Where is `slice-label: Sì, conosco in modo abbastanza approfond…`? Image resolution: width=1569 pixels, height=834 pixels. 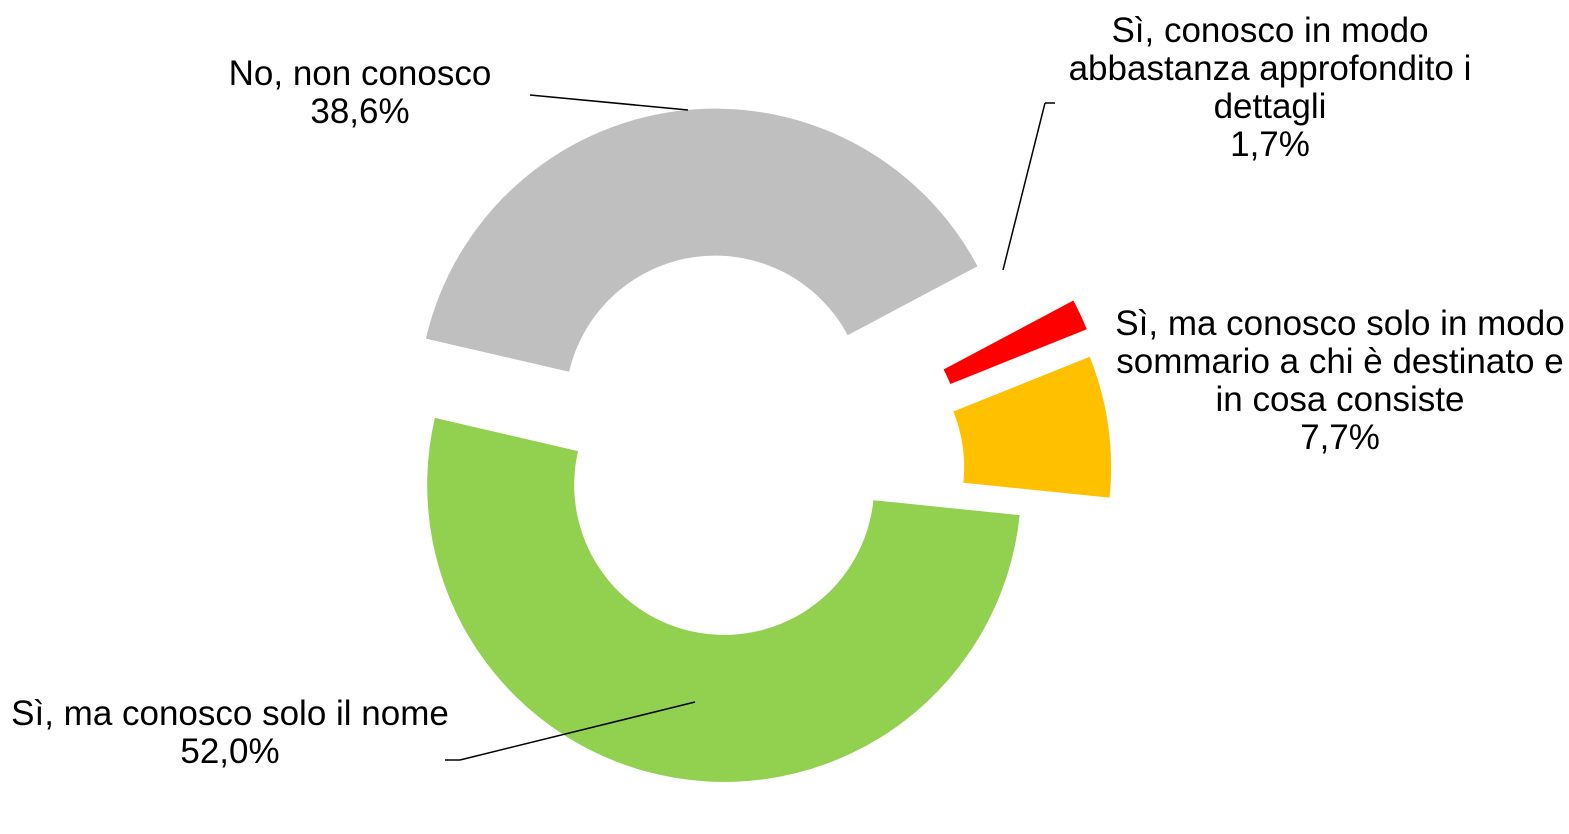
slice-label: Sì, conosco in modo abbastanza approfond… is located at coordinates (1270, 88).